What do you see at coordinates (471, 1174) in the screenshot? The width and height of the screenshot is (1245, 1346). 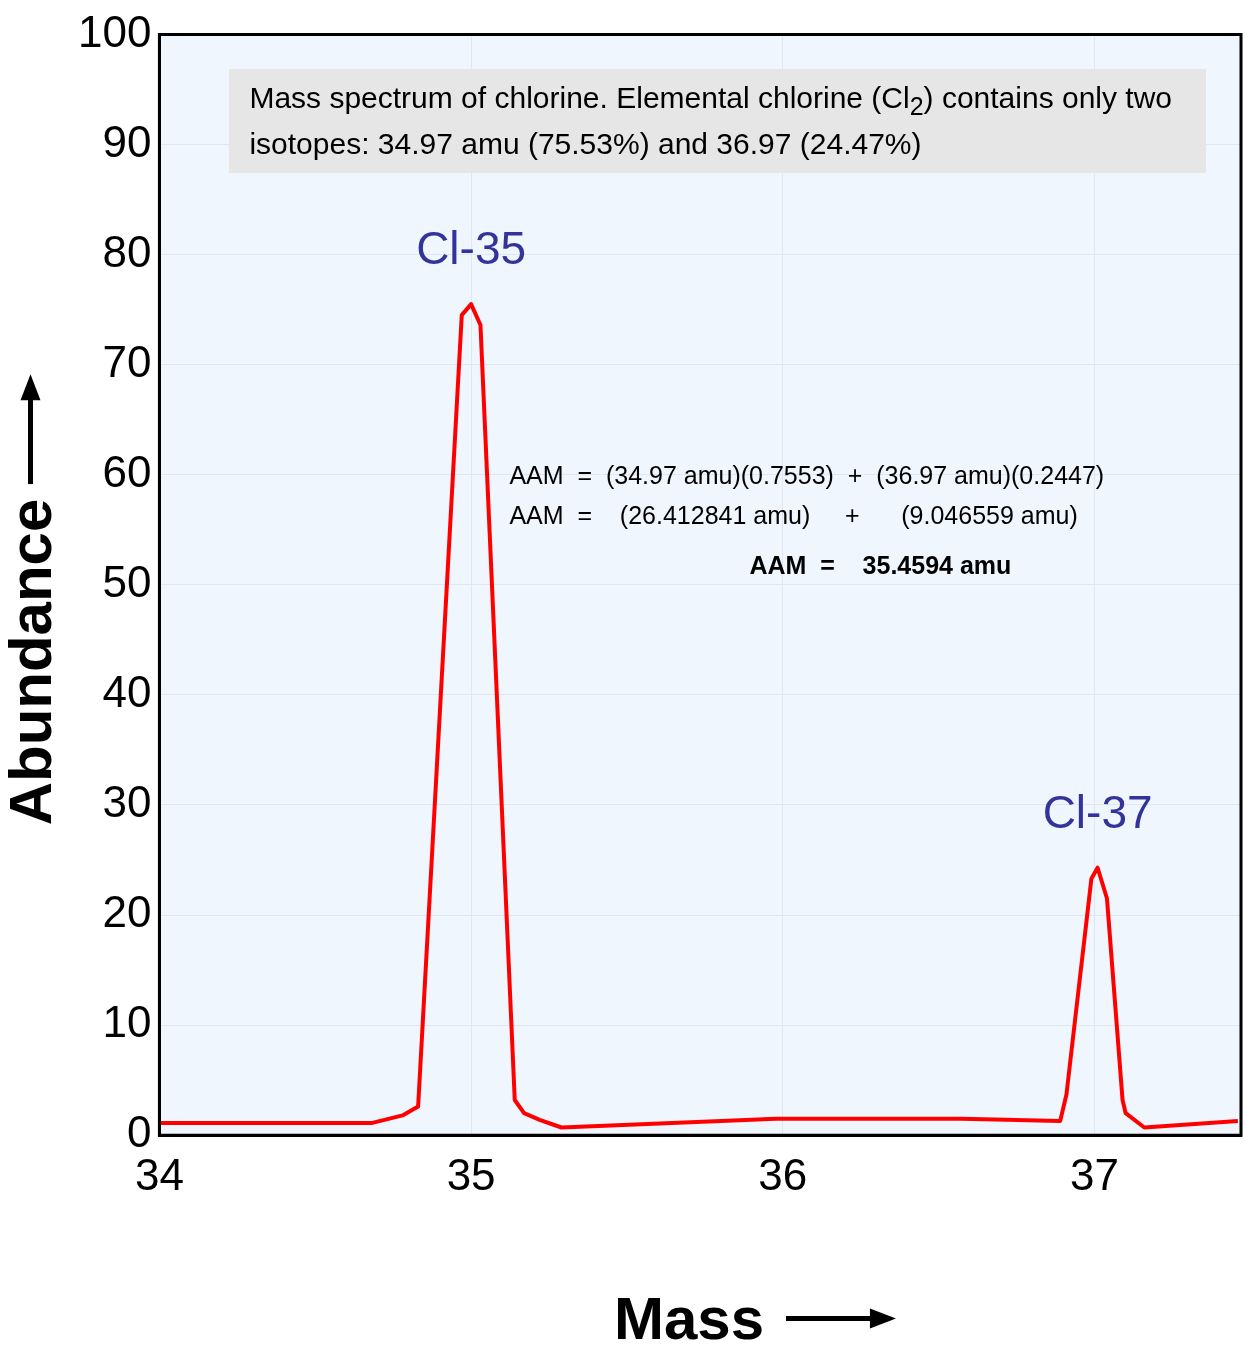 I see `x-tick-label: 35` at bounding box center [471, 1174].